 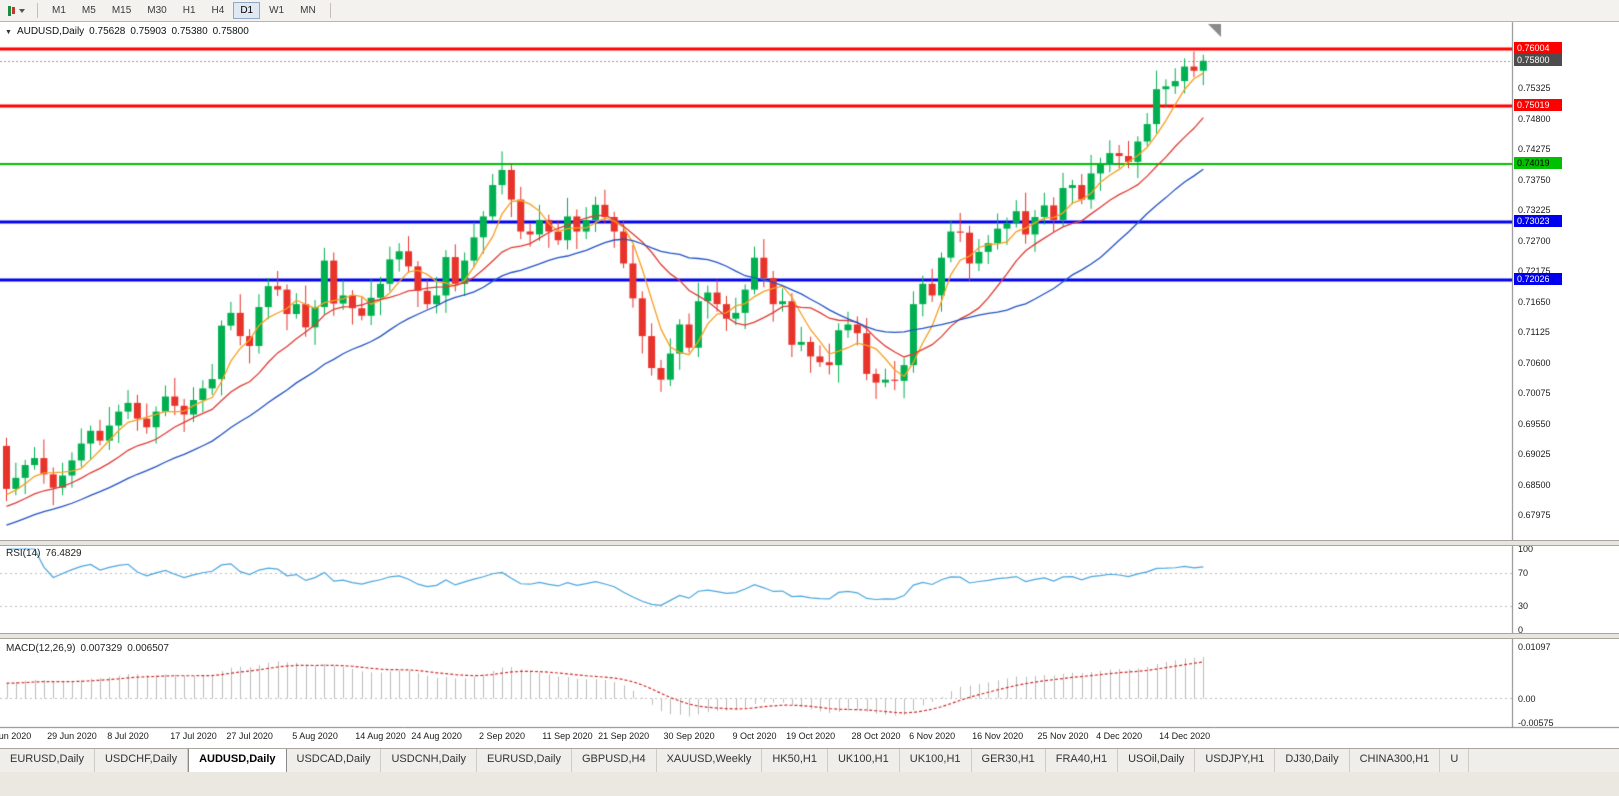 I want to click on macd-axis-label: -0.00575, so click(x=1536, y=723).